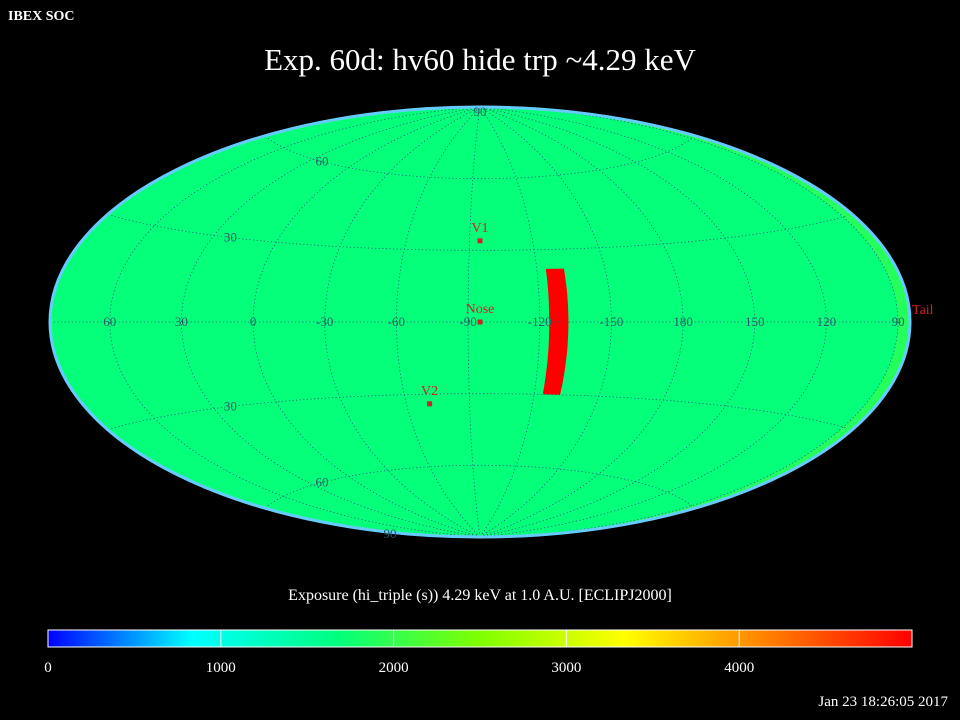 This screenshot has height=720, width=960. Describe the element at coordinates (324, 321) in the screenshot. I see `longitude-label: -30` at that location.